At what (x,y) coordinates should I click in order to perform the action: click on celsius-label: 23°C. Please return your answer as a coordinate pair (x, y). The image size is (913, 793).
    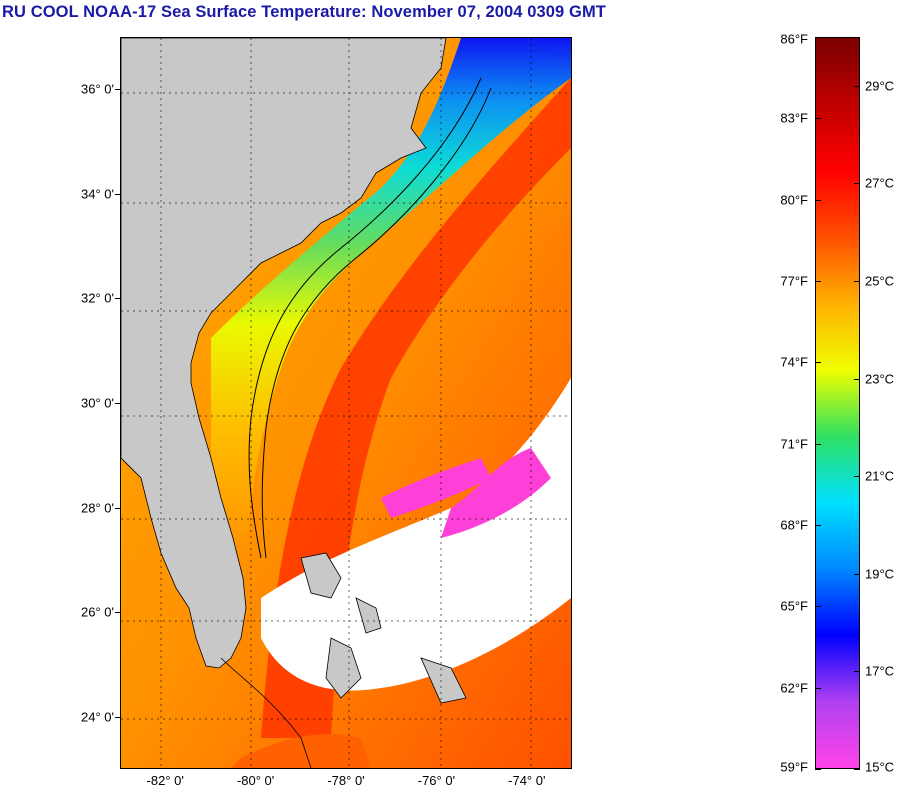
    Looking at the image, I should click on (880, 379).